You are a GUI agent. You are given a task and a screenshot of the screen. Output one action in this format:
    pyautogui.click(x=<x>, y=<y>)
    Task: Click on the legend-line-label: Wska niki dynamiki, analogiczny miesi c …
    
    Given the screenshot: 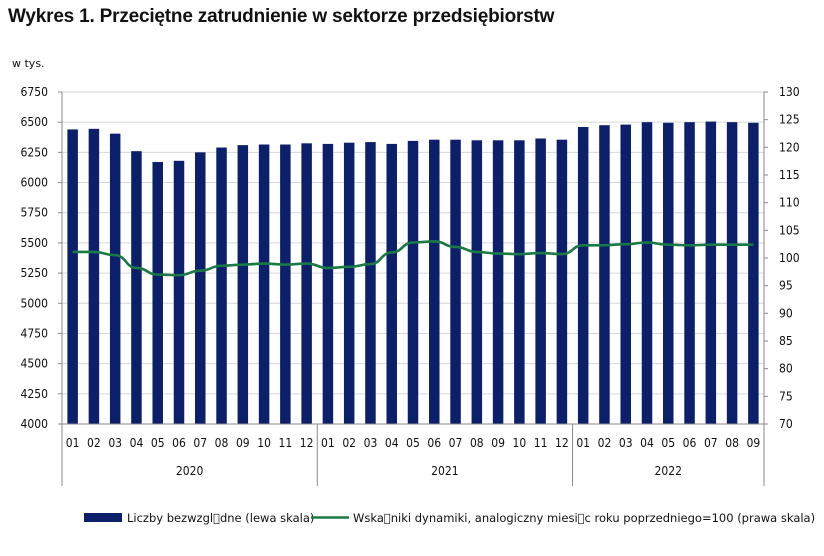 What is the action you would take?
    pyautogui.click(x=584, y=518)
    